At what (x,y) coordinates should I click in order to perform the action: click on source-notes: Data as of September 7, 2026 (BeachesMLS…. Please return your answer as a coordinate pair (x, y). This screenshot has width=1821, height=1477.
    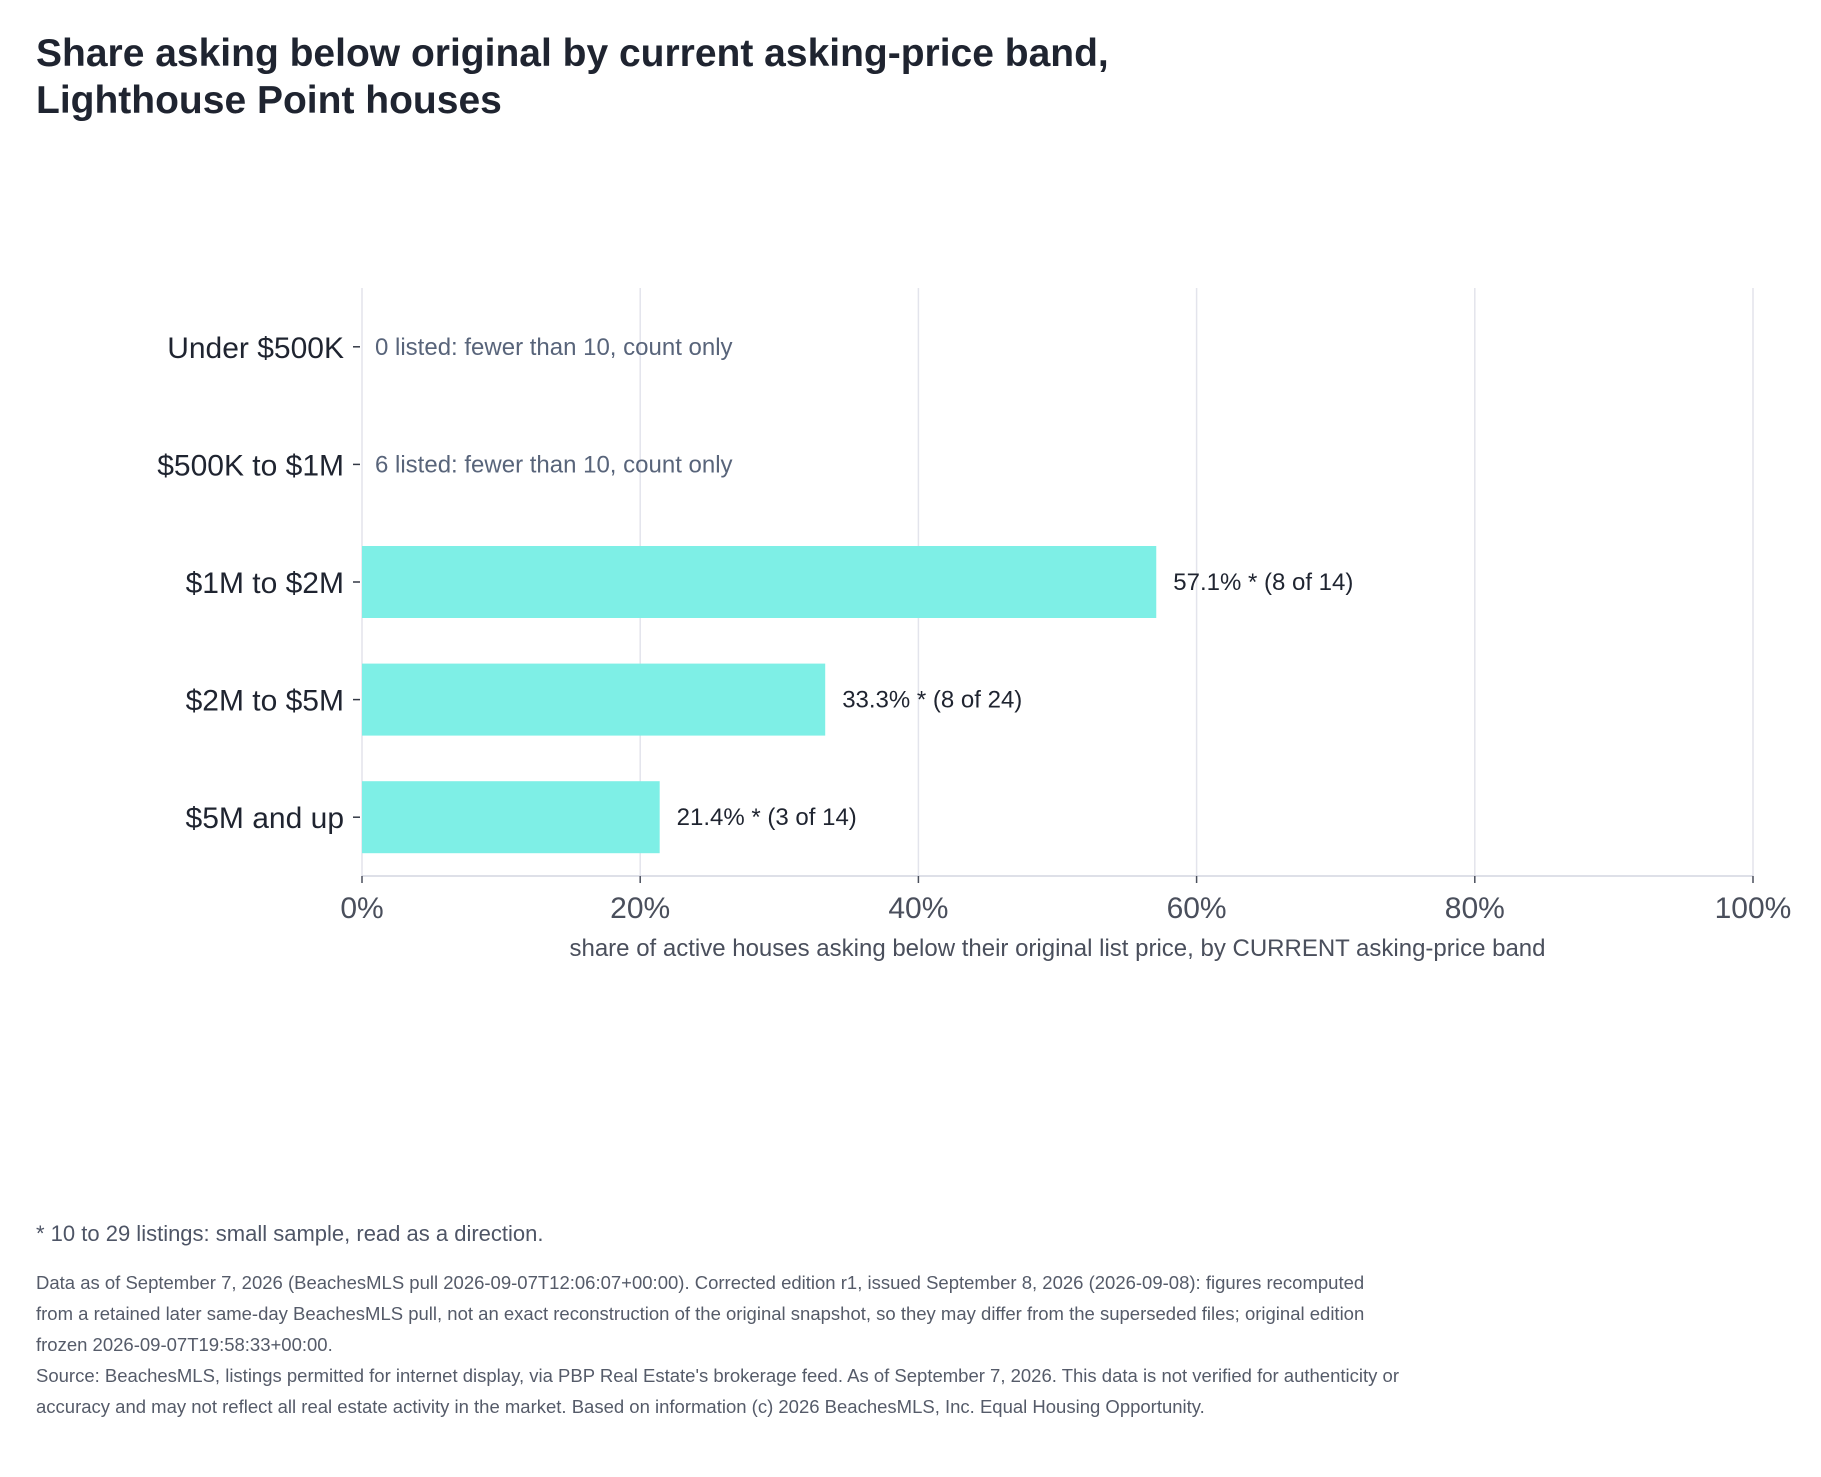
    Looking at the image, I should click on (721, 1344).